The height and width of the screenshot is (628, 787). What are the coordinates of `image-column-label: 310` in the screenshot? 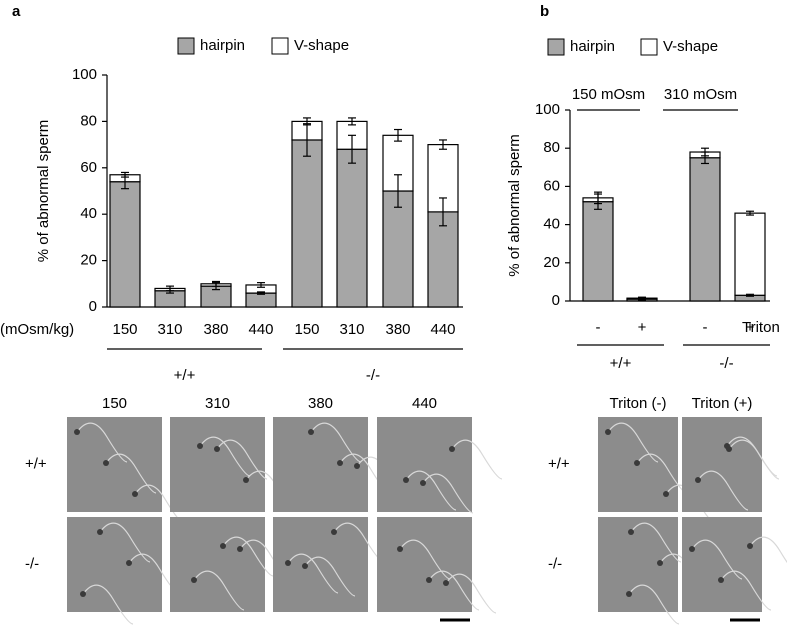 It's located at (217, 403).